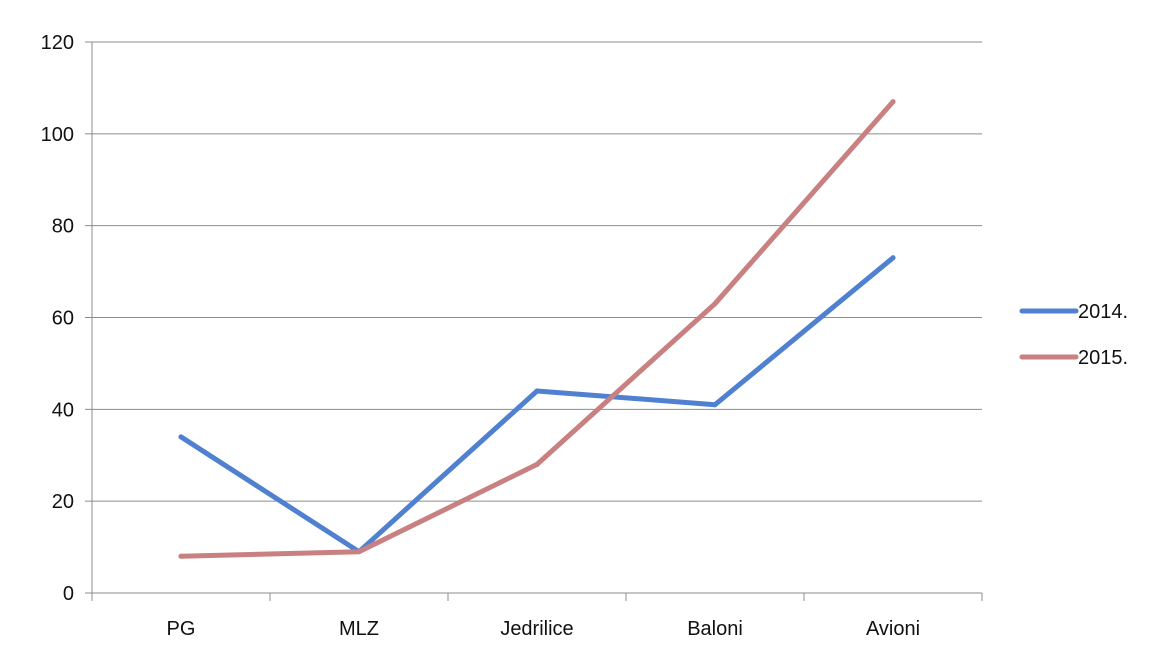 This screenshot has width=1158, height=653. What do you see at coordinates (57, 43) in the screenshot?
I see `y-tick-label: 120` at bounding box center [57, 43].